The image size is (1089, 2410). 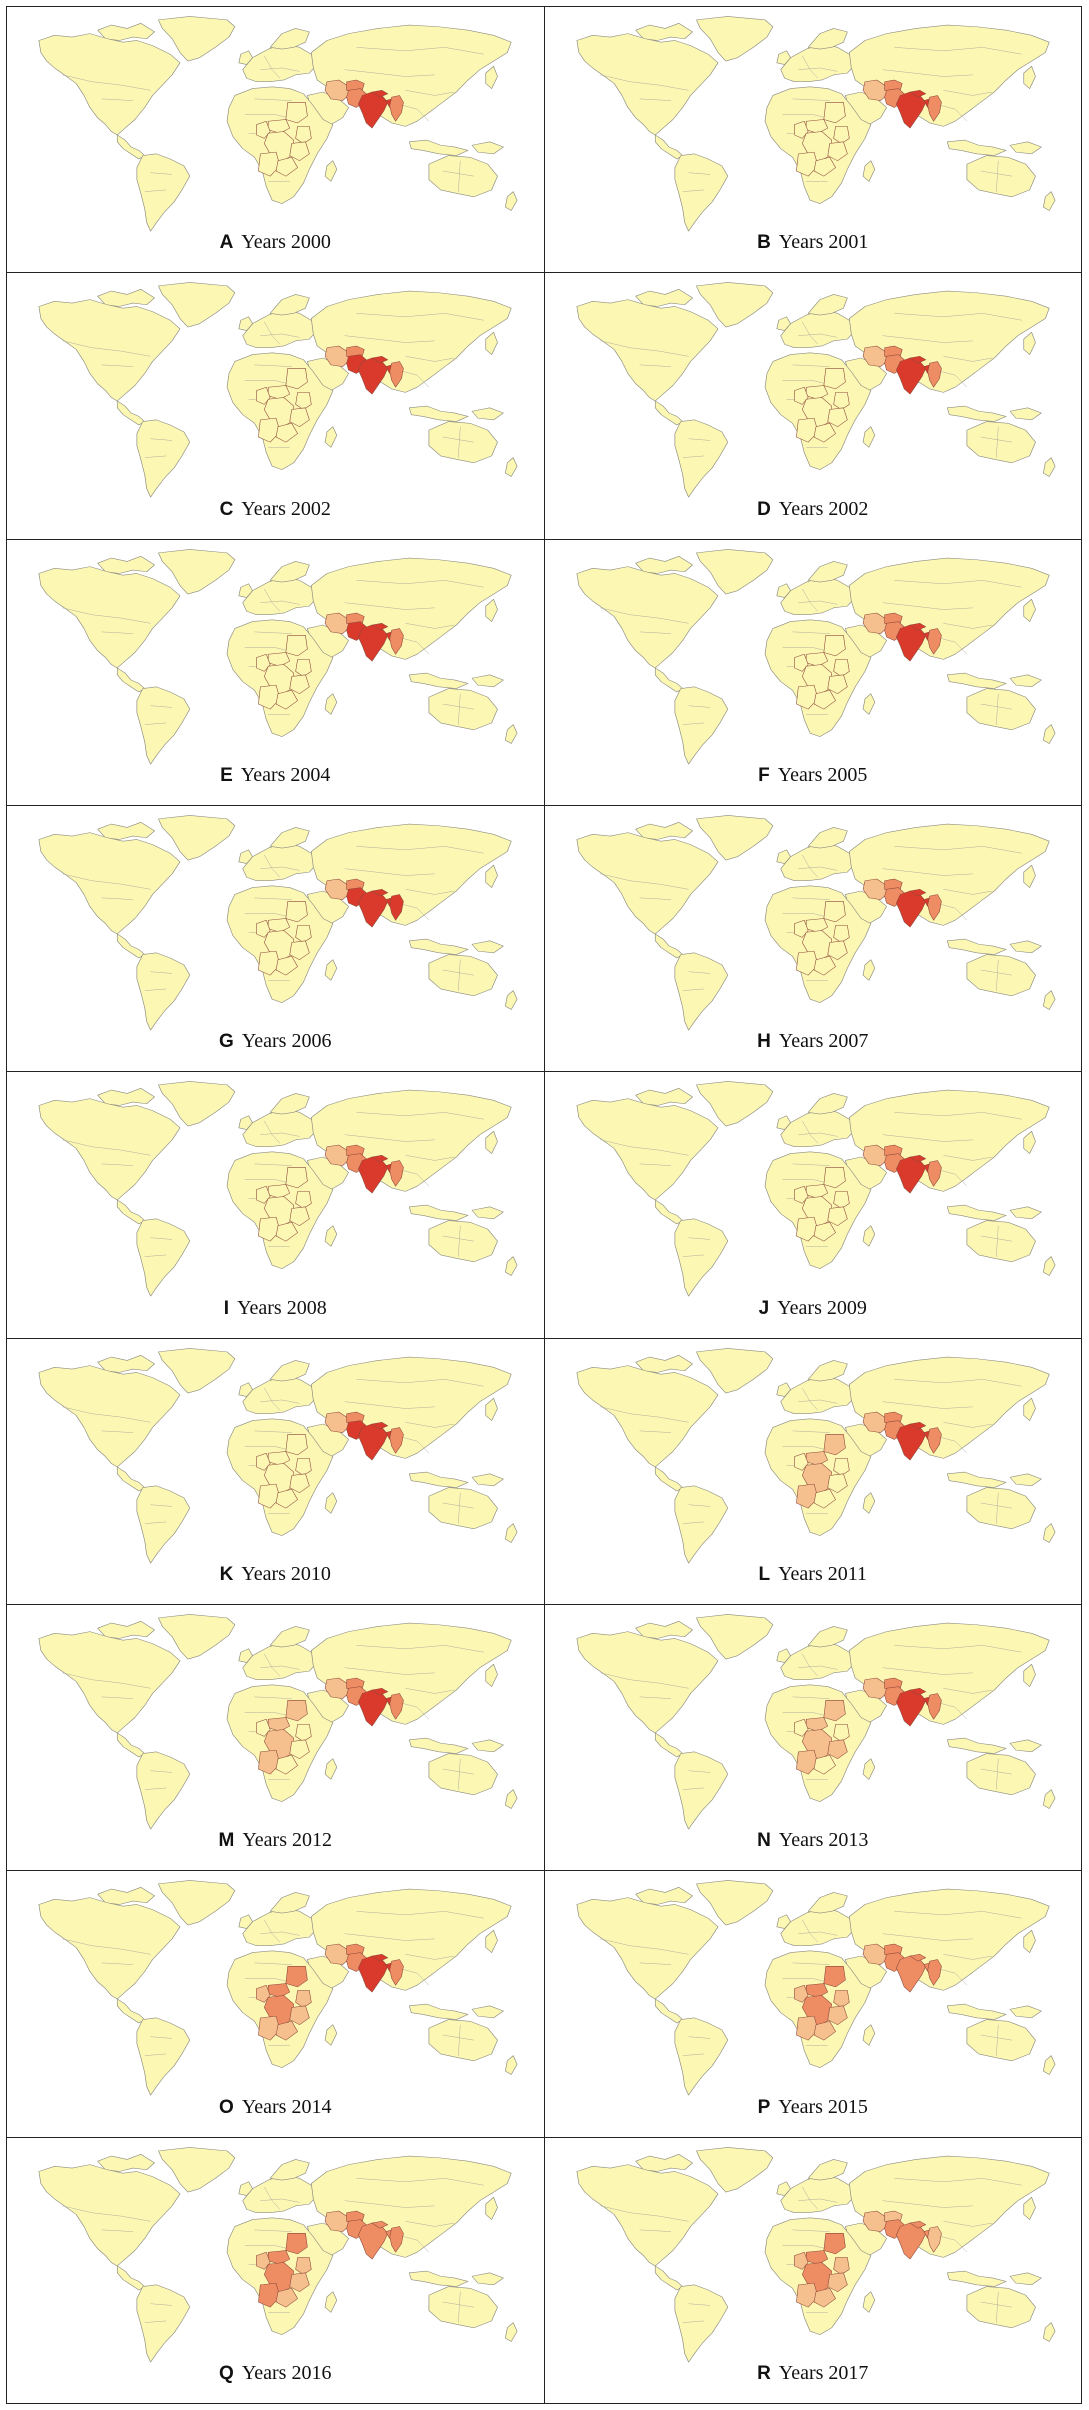 I want to click on region-nepal, so click(x=917, y=1692).